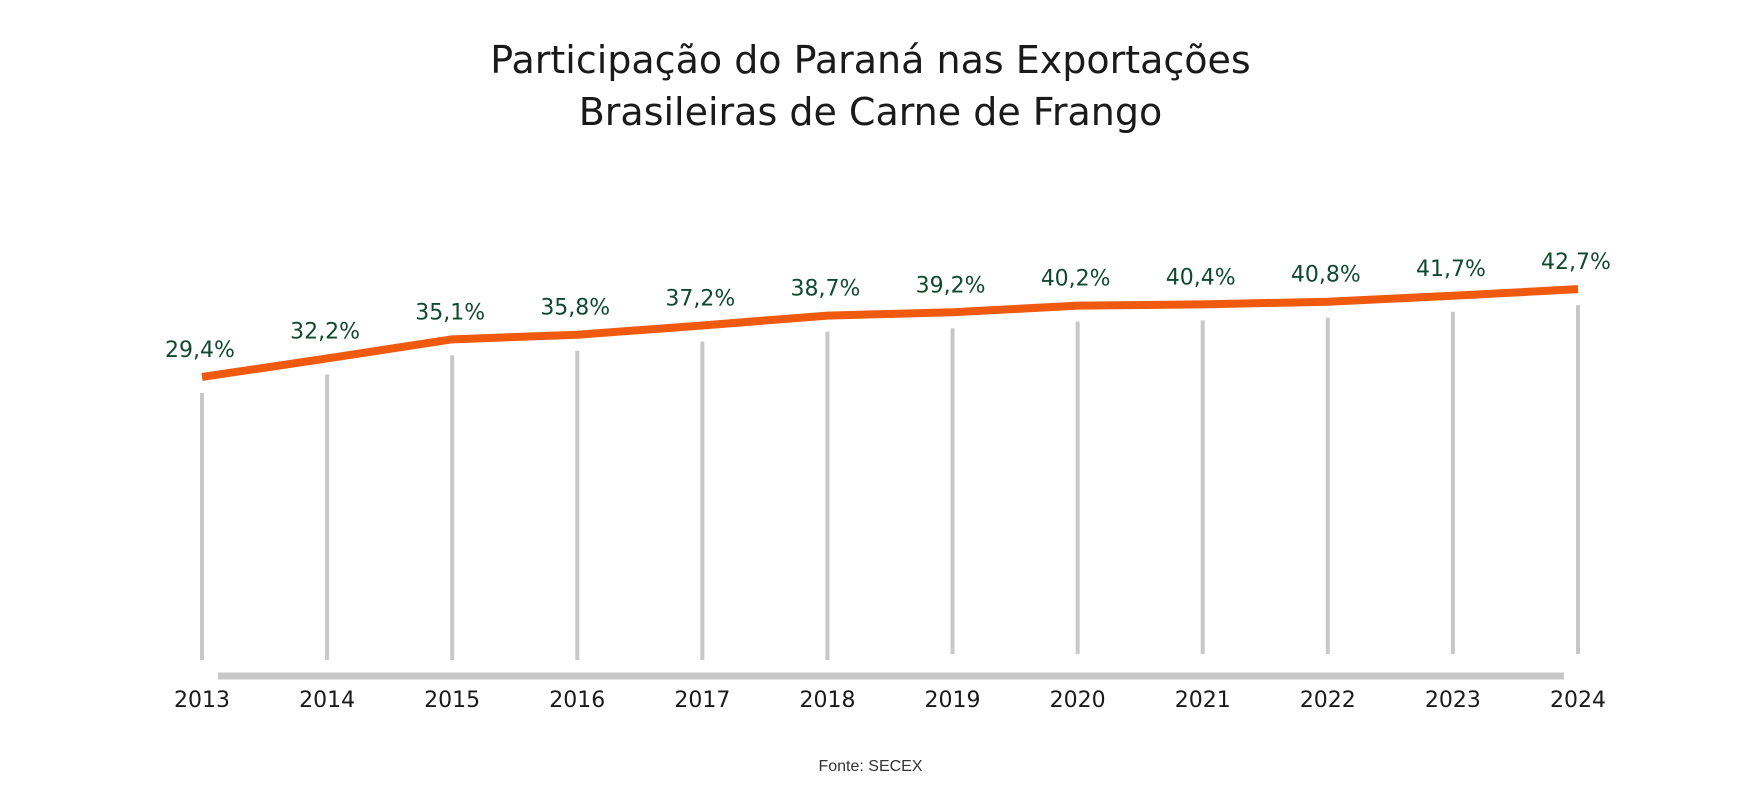 This screenshot has height=801, width=1741. What do you see at coordinates (200, 350) in the screenshot?
I see `data-label-2013: 29,4%` at bounding box center [200, 350].